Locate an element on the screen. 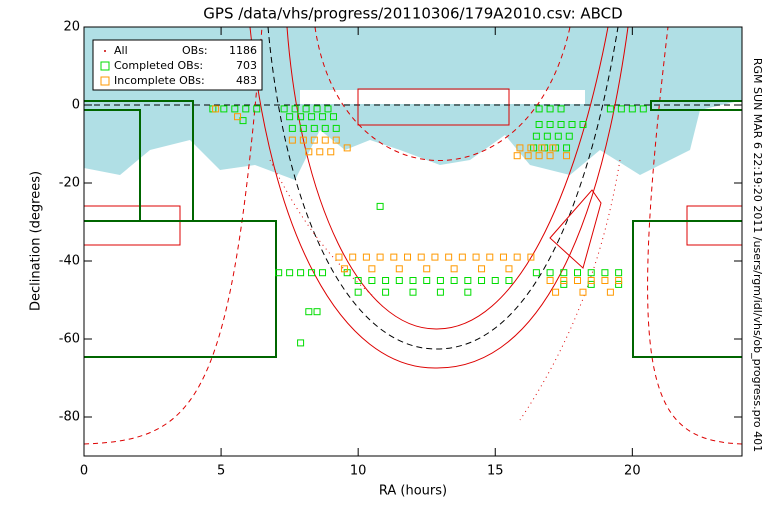  y-tick-label: 20 is located at coordinates (71, 27).